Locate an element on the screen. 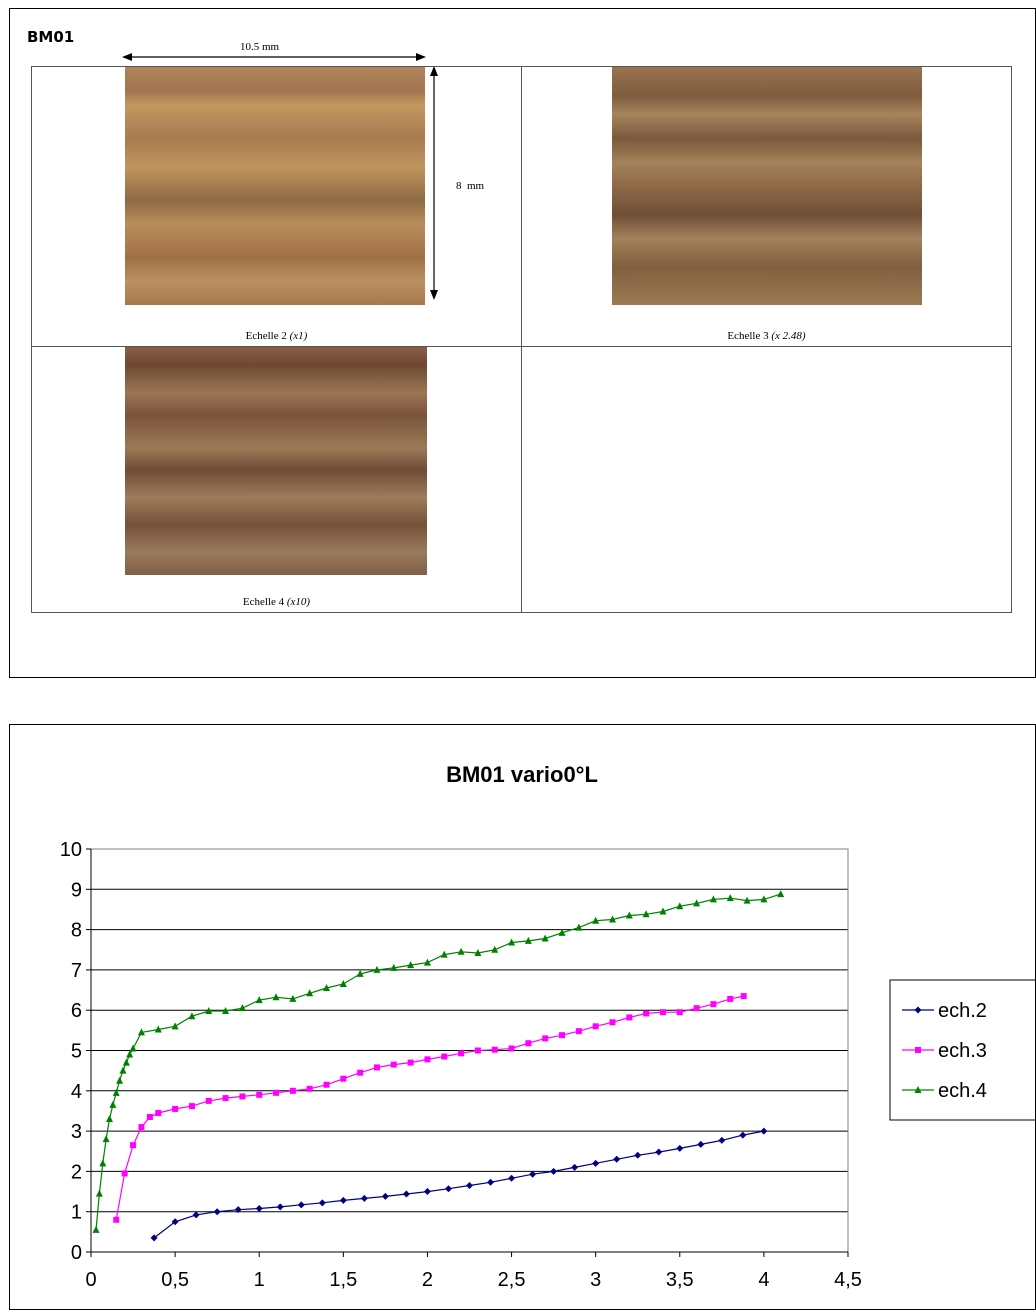 This screenshot has height=1314, width=1036. legend-label: ech.3 is located at coordinates (962, 1051).